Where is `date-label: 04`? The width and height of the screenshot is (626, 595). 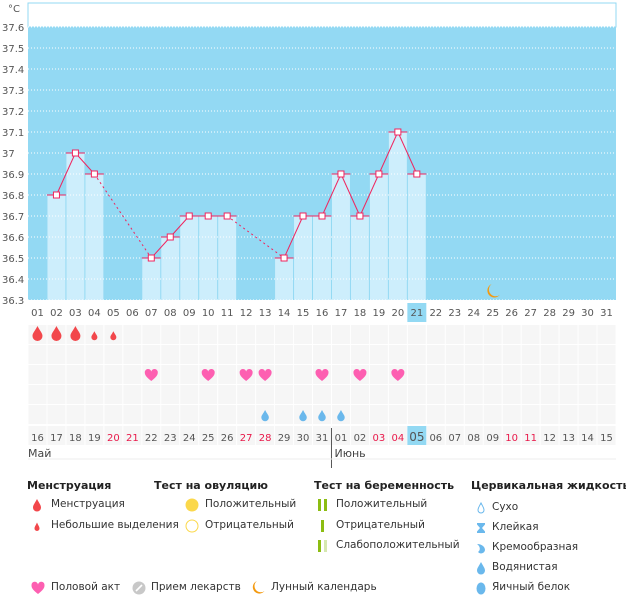 date-label: 04 is located at coordinates (398, 438).